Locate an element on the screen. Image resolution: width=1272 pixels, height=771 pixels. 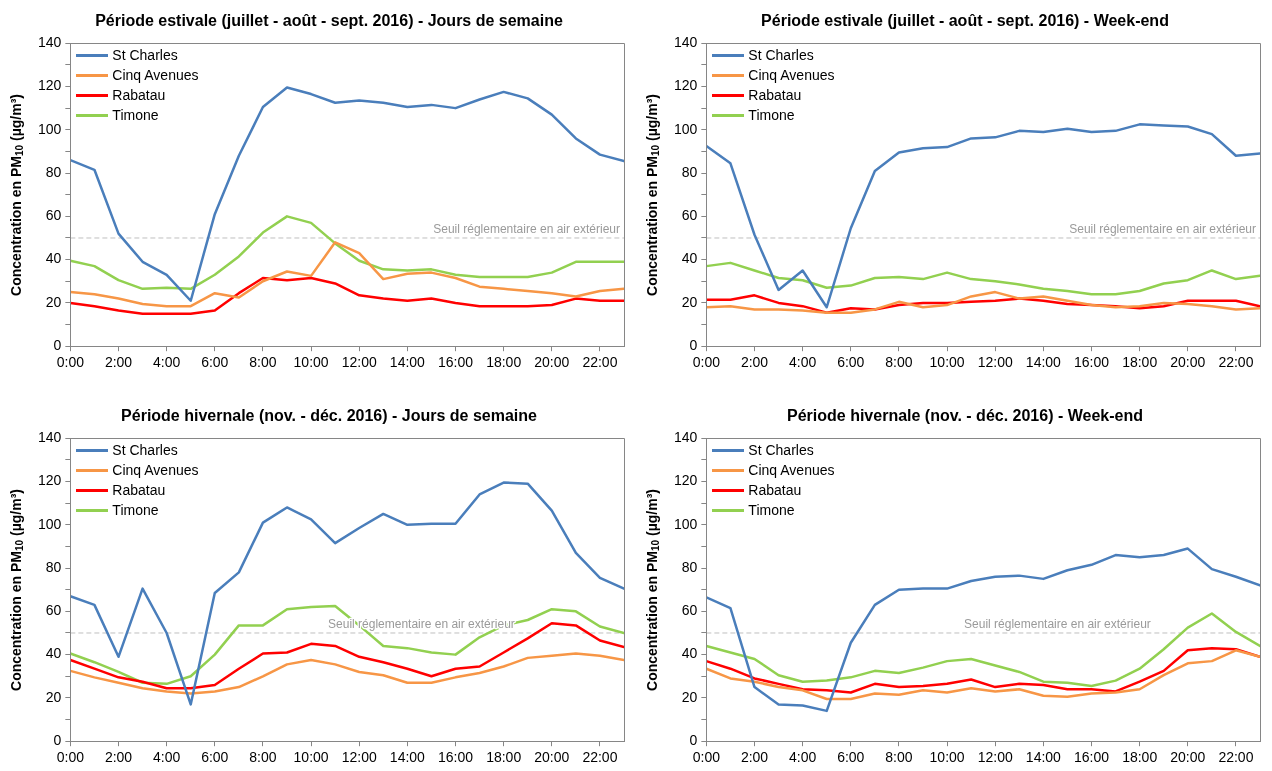
chart-title: Période estivale (juillet - août - sept. 2016) - Jours de semaine is located at coordinates (329, 21).